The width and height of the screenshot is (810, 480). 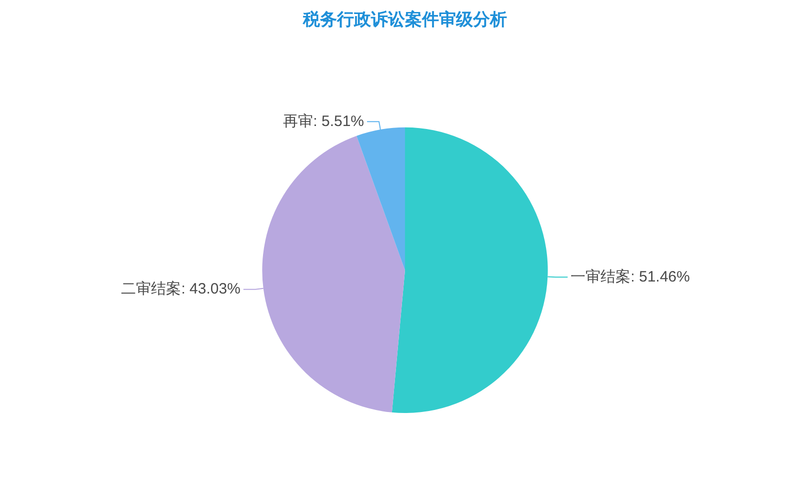 What do you see at coordinates (404, 18) in the screenshot?
I see `chart-title: 税务行政诉讼案件审级分析` at bounding box center [404, 18].